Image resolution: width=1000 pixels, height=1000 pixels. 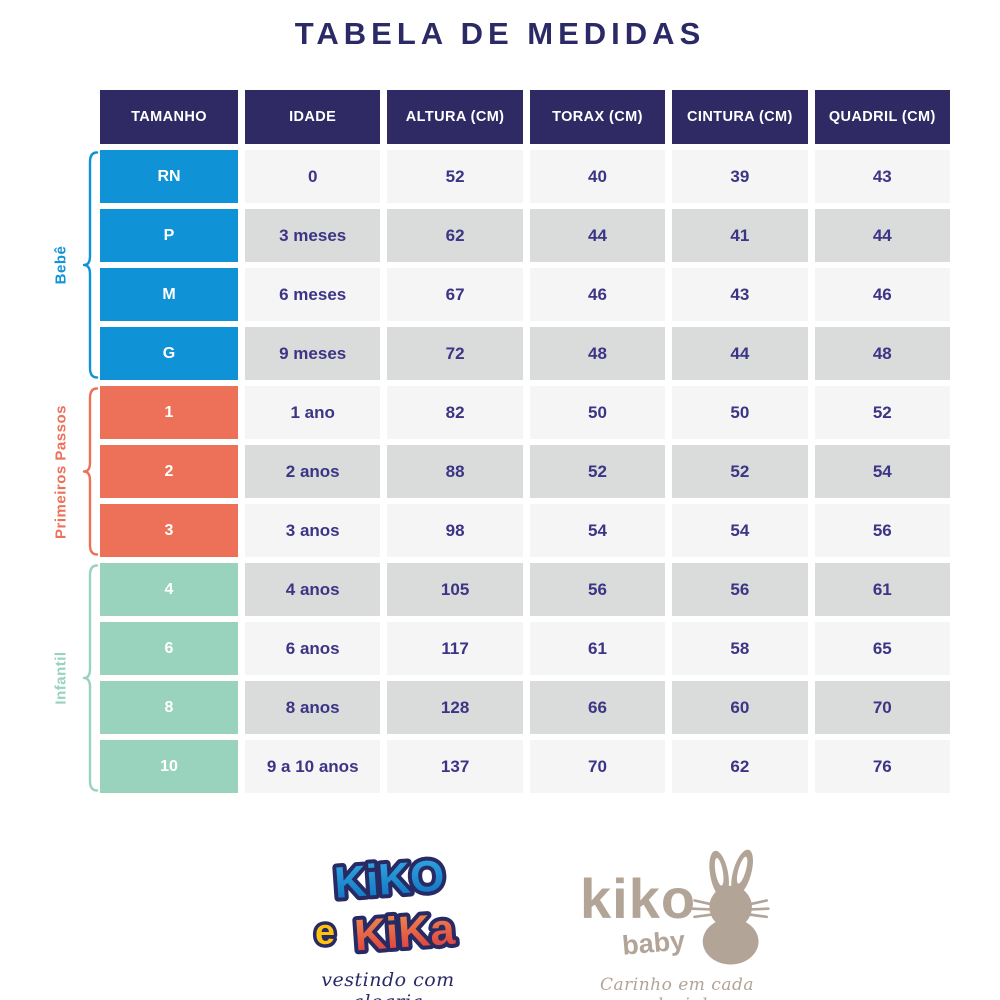 What do you see at coordinates (455, 648) in the screenshot?
I see `cell-height: 117` at bounding box center [455, 648].